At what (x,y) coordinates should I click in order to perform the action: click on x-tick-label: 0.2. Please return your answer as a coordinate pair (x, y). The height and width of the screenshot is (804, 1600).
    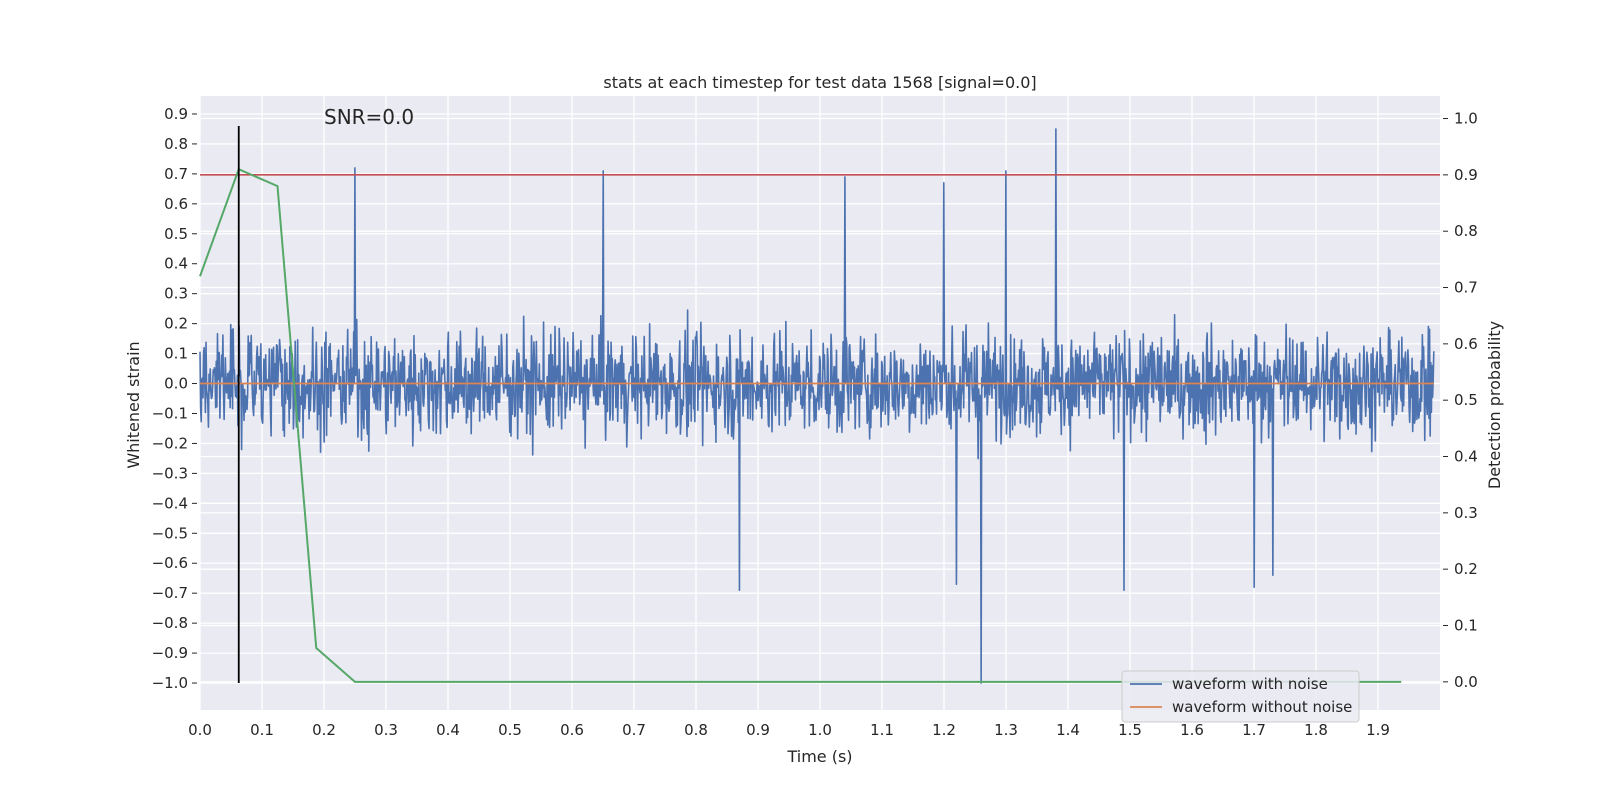
    Looking at the image, I should click on (324, 730).